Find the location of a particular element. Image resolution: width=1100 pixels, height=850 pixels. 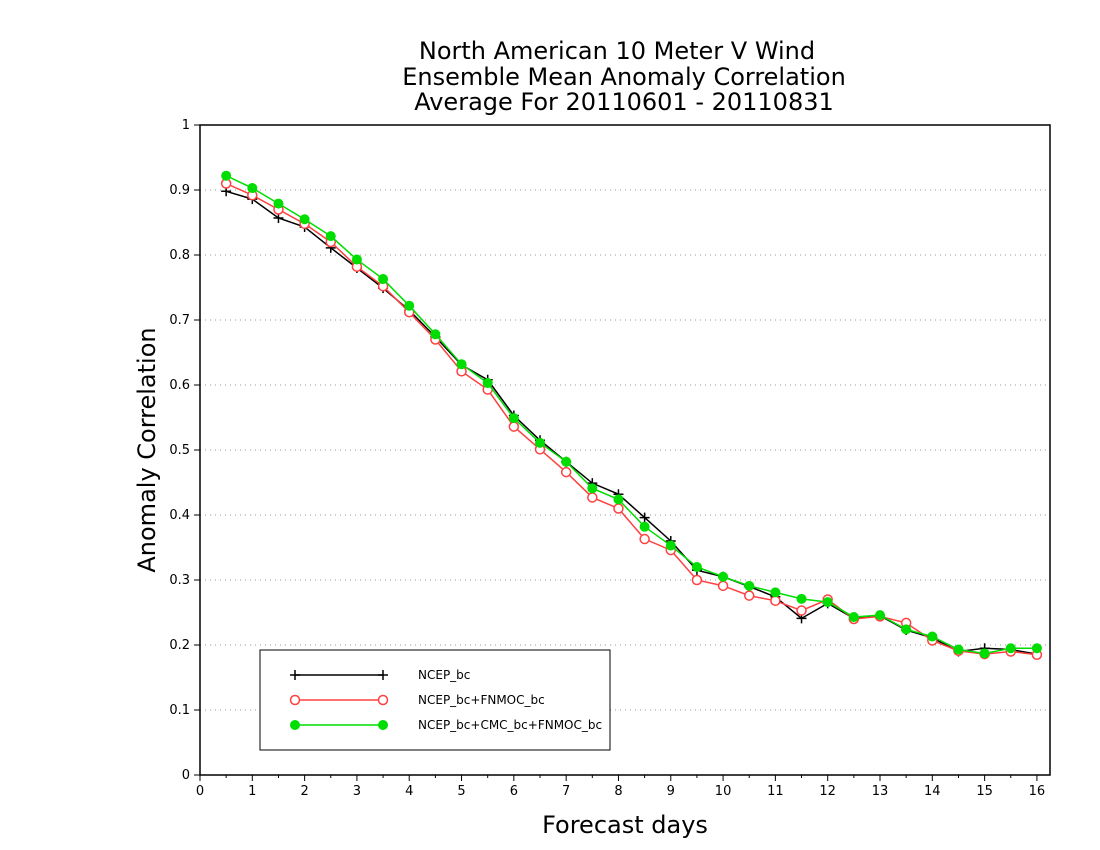

legend-label: NCEP_bc+FNMOC_bc is located at coordinates (481, 700).